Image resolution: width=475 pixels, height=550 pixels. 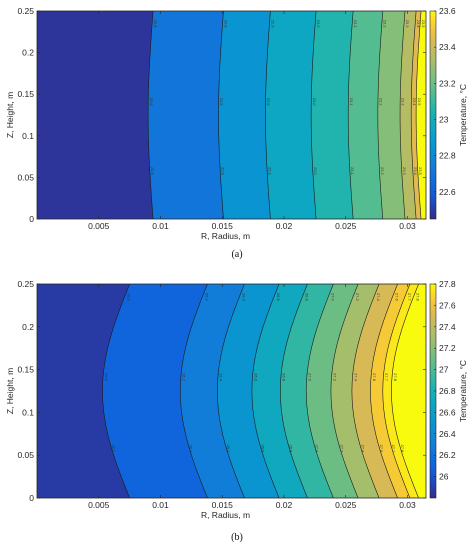 What do you see at coordinates (447, 192) in the screenshot?
I see `colorbar-tick-label: 22.6` at bounding box center [447, 192].